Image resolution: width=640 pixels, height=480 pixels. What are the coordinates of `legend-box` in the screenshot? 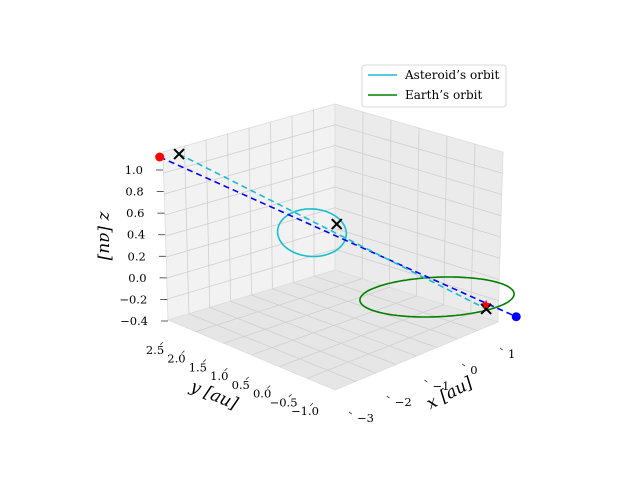 It's located at (434, 86).